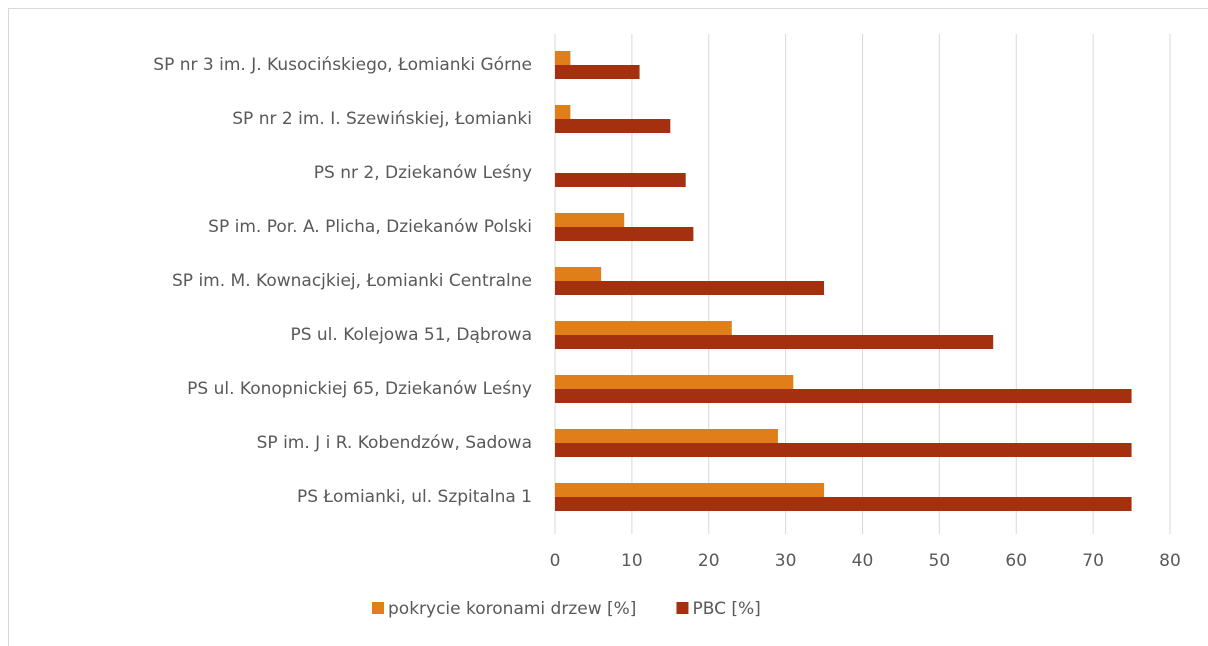 Image resolution: width=1208 pixels, height=646 pixels. I want to click on y-tick-label: PS ul. Kolejowa 51, Dąbrowa, so click(411, 335).